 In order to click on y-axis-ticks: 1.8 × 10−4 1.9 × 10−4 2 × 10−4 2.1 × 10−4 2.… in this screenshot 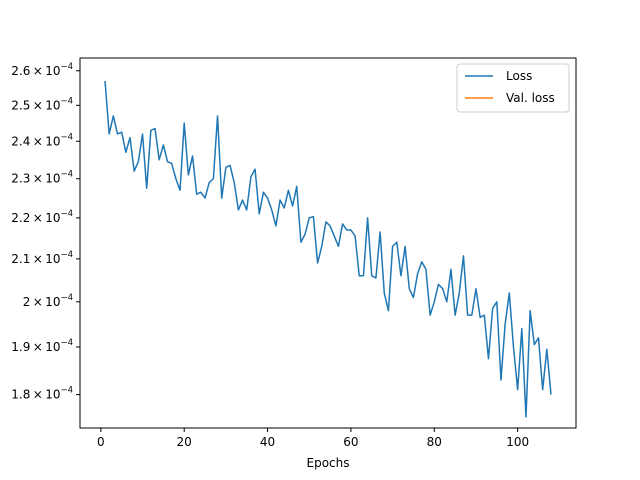, I will do `click(45, 232)`.